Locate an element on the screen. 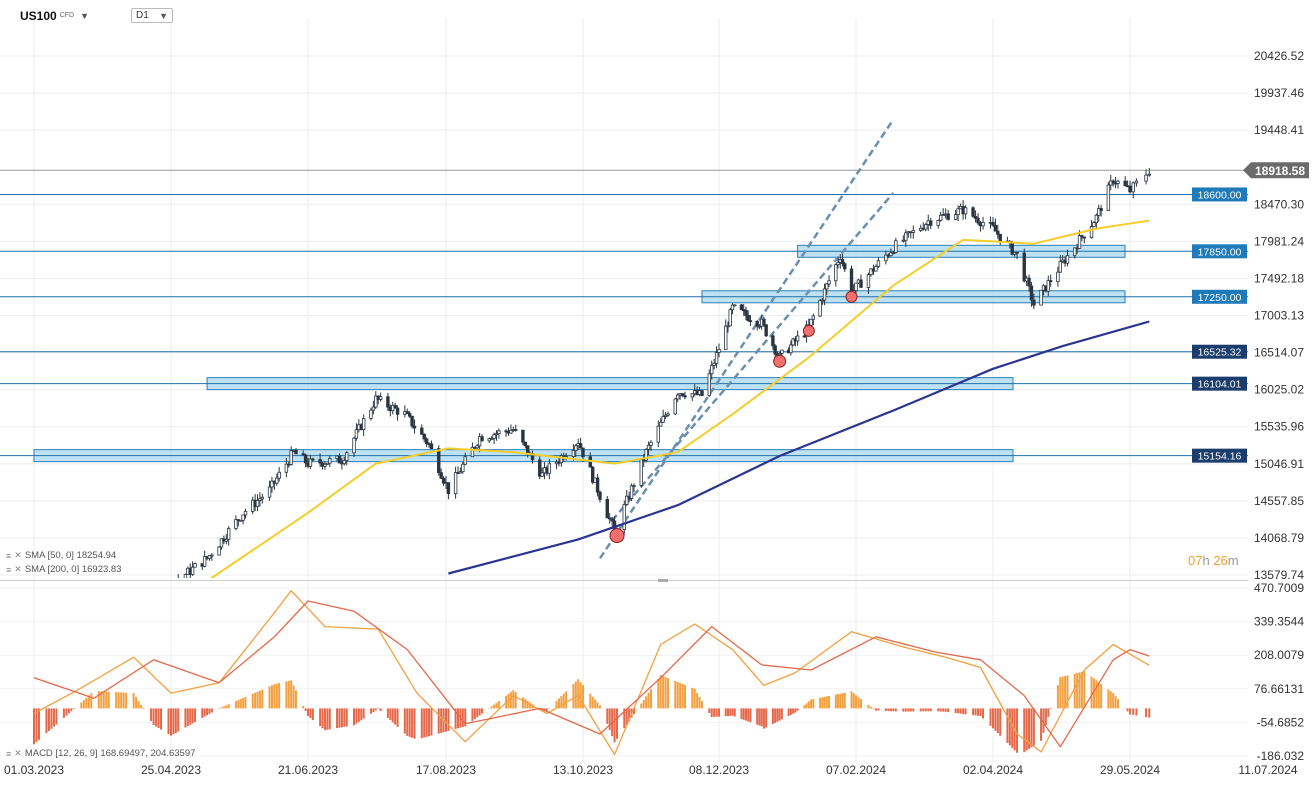 The image size is (1315, 787). symbol-name: US100 is located at coordinates (38, 15).